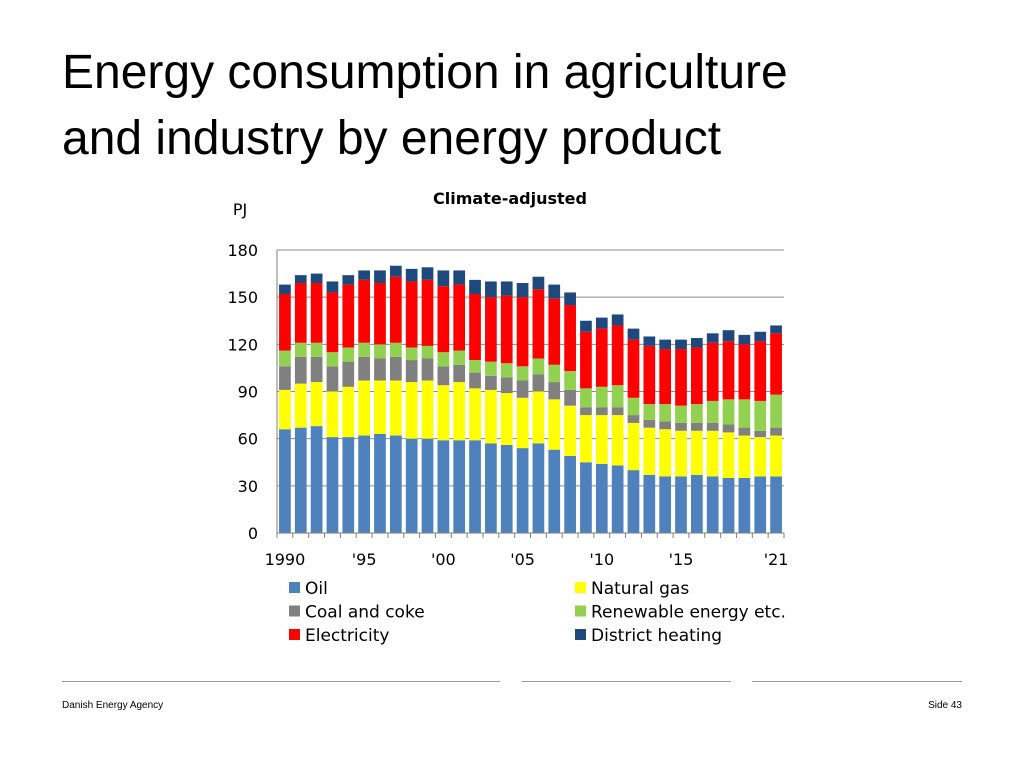  I want to click on legend-label-2: Coal and coke, so click(365, 613).